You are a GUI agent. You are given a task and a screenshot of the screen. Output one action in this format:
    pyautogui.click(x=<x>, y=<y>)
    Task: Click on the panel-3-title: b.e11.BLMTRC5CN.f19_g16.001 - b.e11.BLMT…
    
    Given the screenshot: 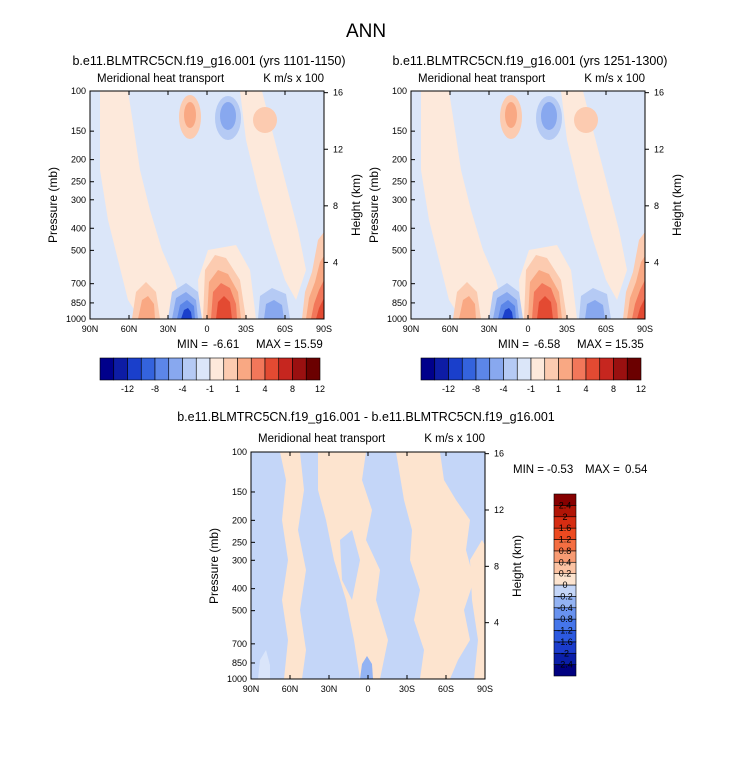 What is the action you would take?
    pyautogui.click(x=366, y=417)
    